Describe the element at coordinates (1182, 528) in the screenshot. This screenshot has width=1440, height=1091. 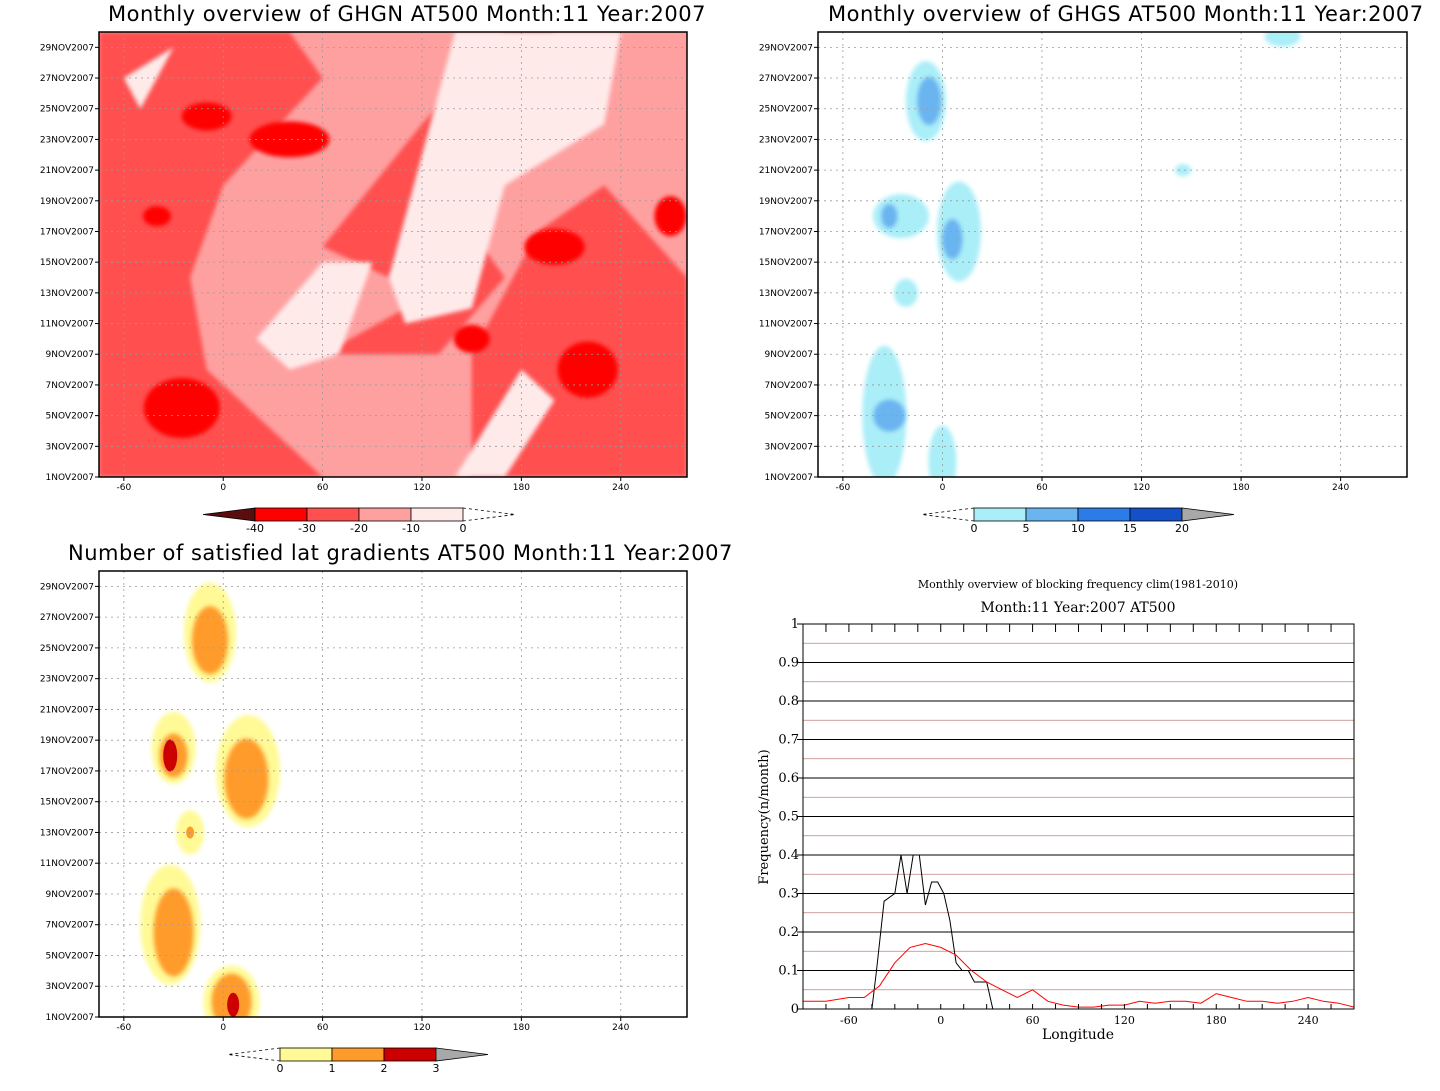
I see `colorbar-label: 20` at that location.